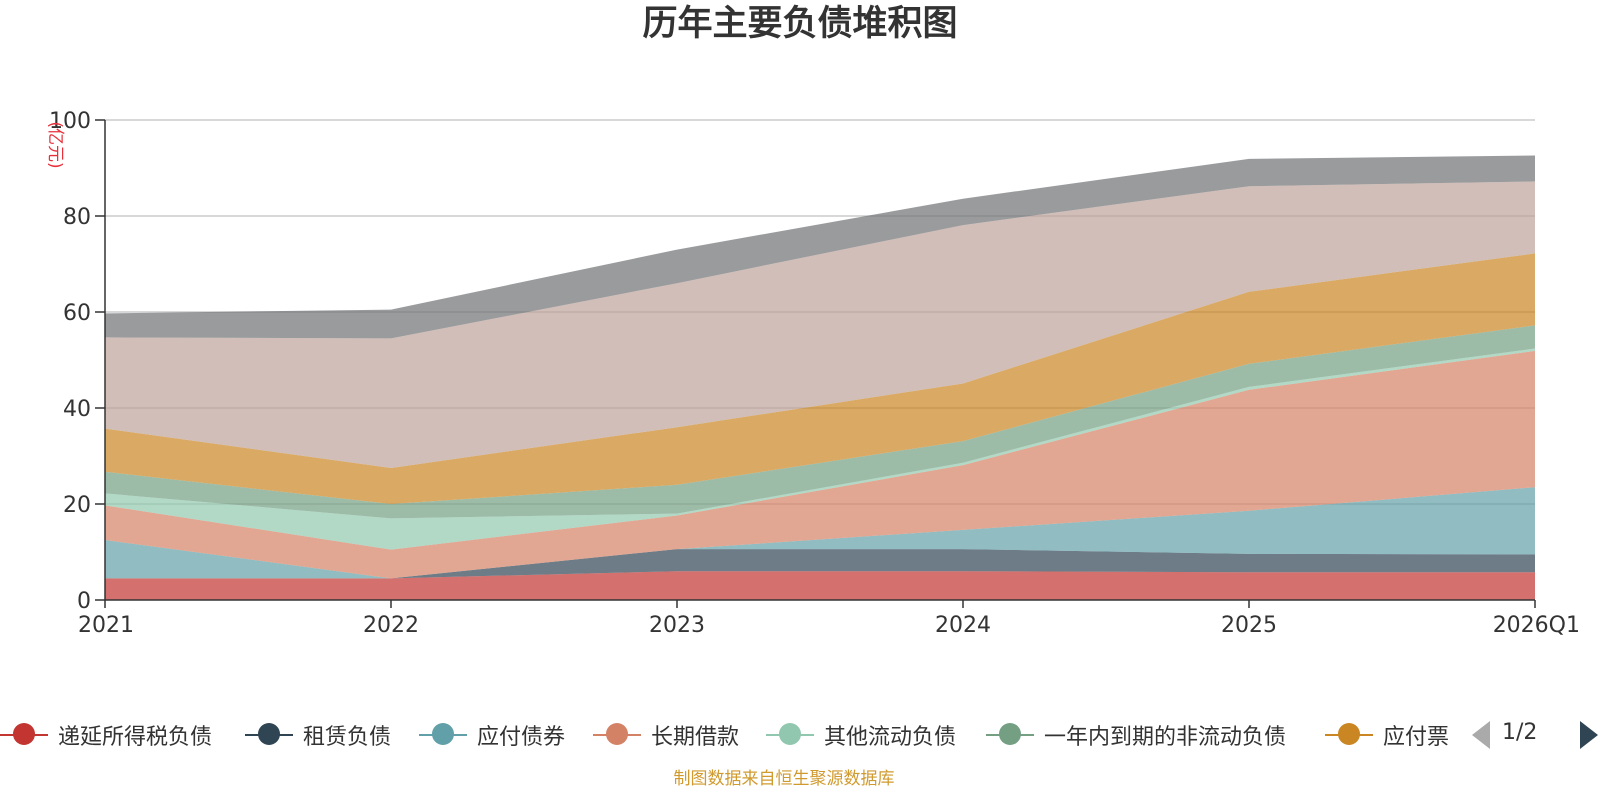 This screenshot has width=1600, height=800. I want to click on legend-item-bonds-payable: 应付债券, so click(492, 735).